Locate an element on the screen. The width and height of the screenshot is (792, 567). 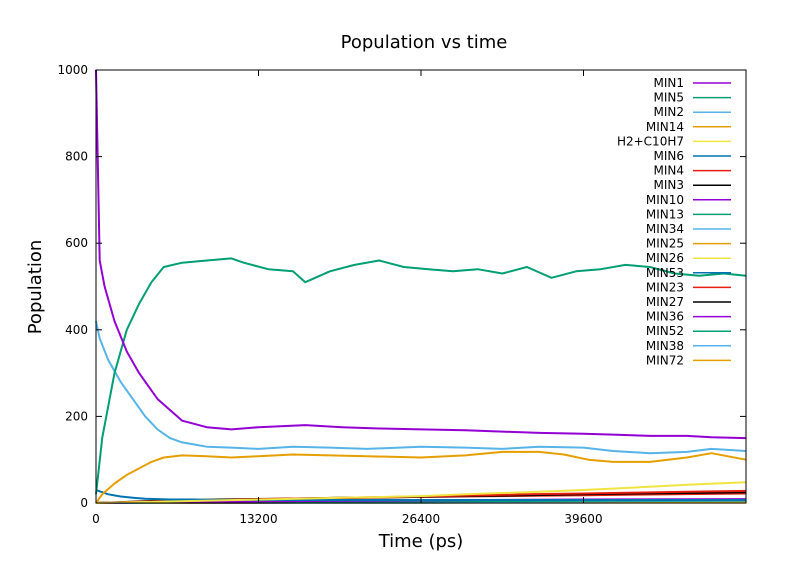
series-line-min14 is located at coordinates (421, 477).